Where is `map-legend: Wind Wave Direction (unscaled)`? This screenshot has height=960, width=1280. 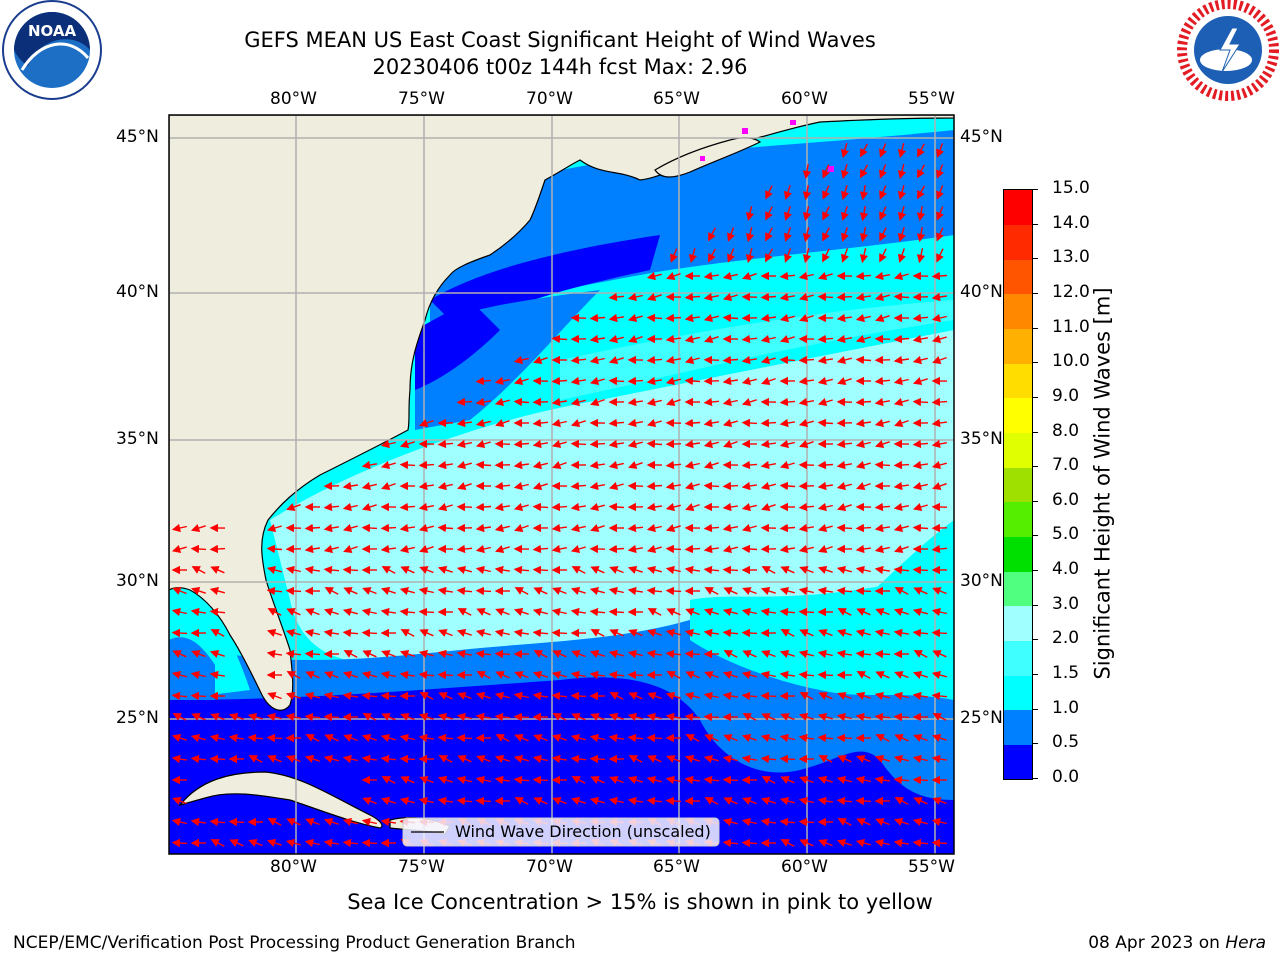
map-legend: Wind Wave Direction (unscaled) is located at coordinates (561, 832).